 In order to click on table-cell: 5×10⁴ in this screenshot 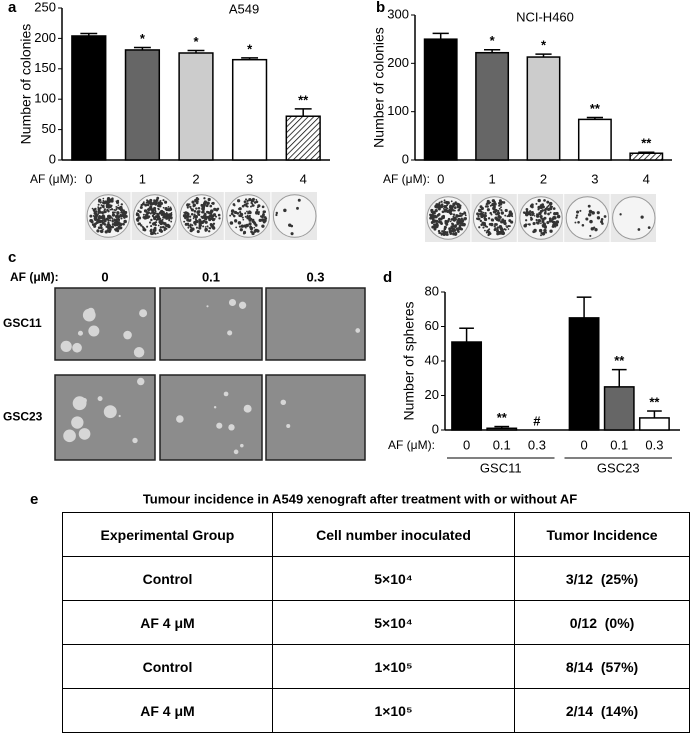, I will do `click(393, 622)`.